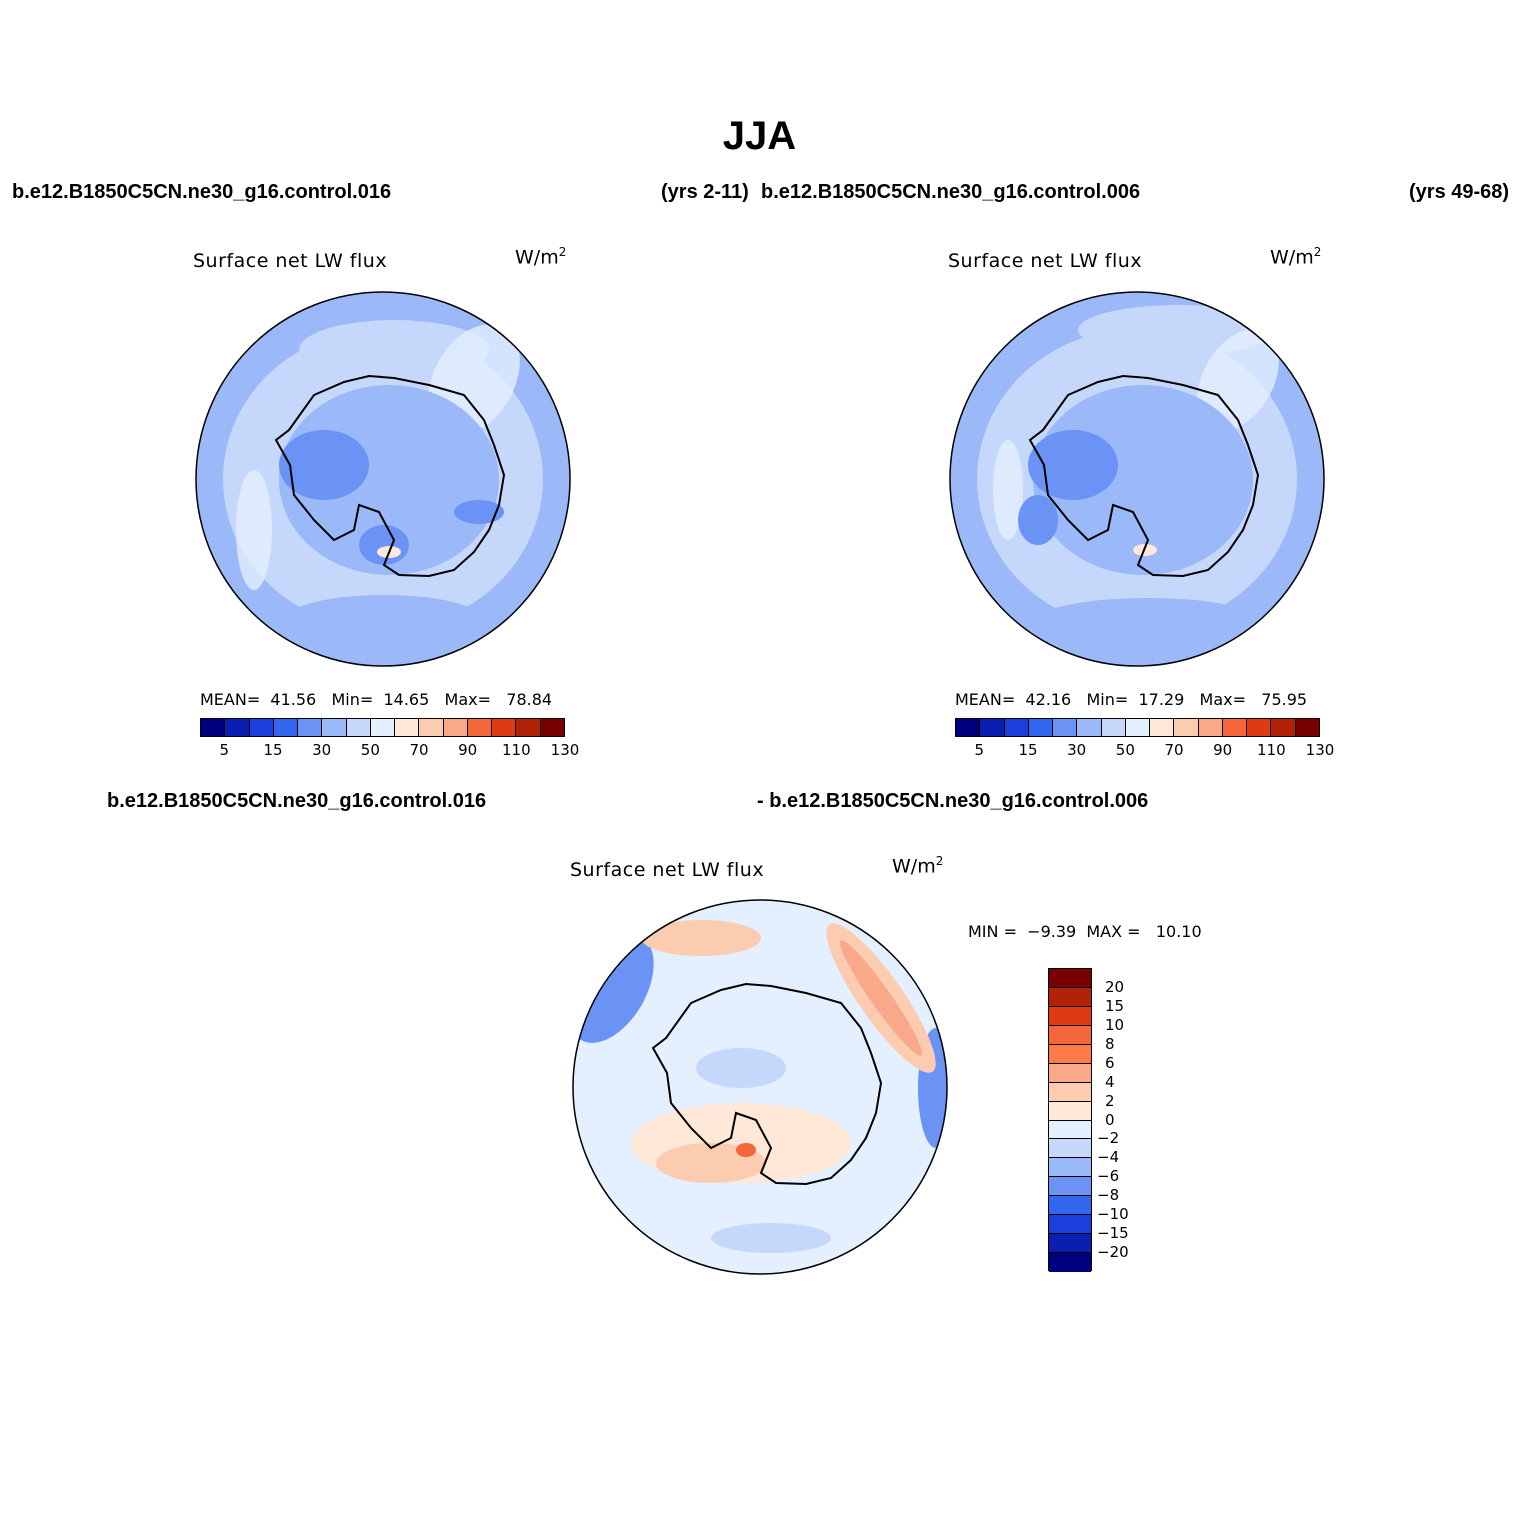  I want to click on panel2-units: W/m2, so click(1296, 257).